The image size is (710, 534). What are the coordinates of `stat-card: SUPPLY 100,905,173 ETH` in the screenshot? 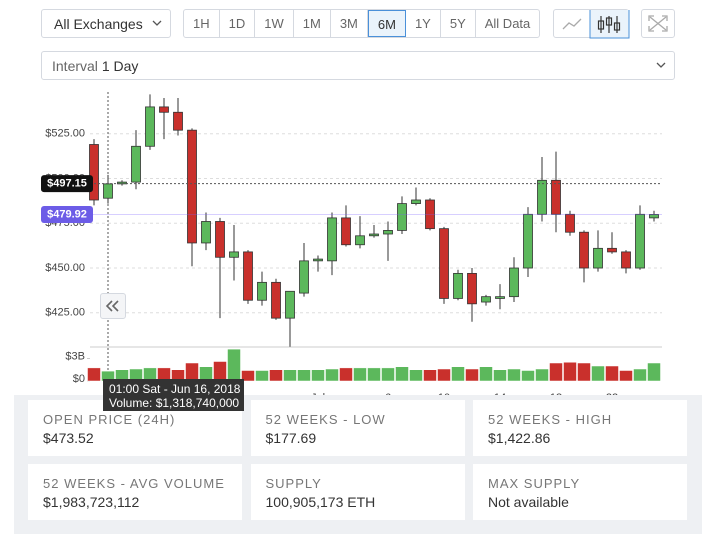 It's located at (357, 492).